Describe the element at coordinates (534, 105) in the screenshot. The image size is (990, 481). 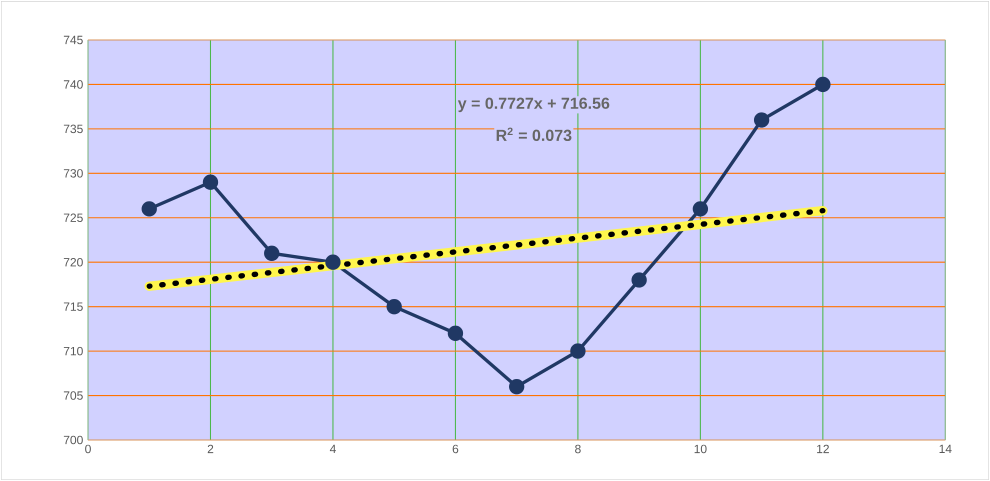
I see `annotation: y = 0.7727x + 716.56` at that location.